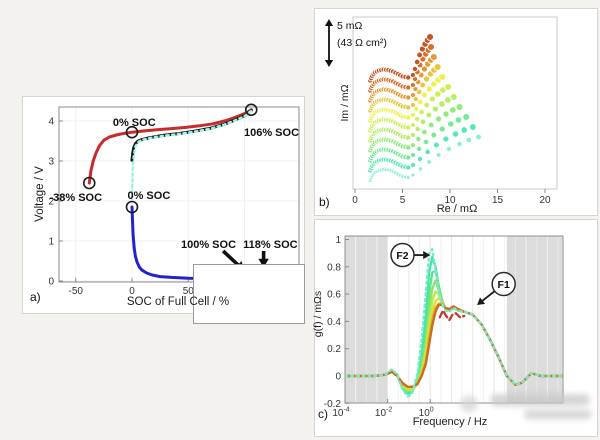  I want to click on c-annotation-circle, so click(402, 255).